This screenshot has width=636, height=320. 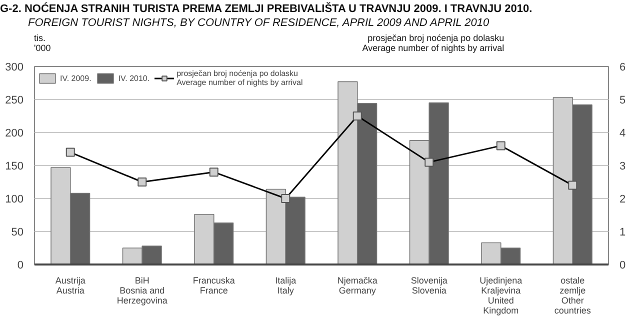 I want to click on chart-title: G-2. NOĆENJA STRANIH TURISTA PREMA ZEMLJI PREBIVALIŠTA U TRAVNJU 2009. I TRAVNJU 2010., so click(x=266, y=9).